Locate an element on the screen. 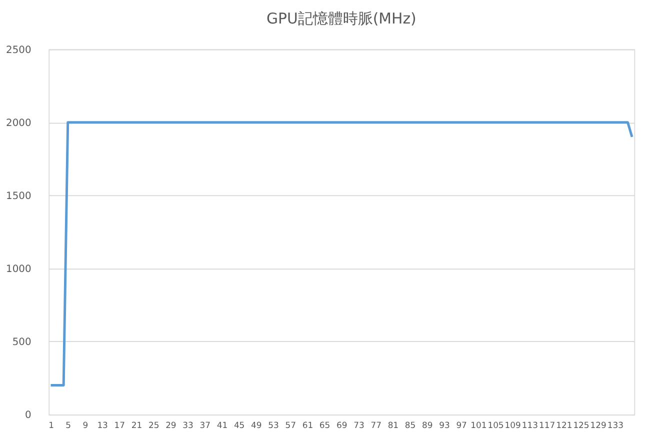 The image size is (654, 447). x-tick-label: 77 is located at coordinates (376, 425).